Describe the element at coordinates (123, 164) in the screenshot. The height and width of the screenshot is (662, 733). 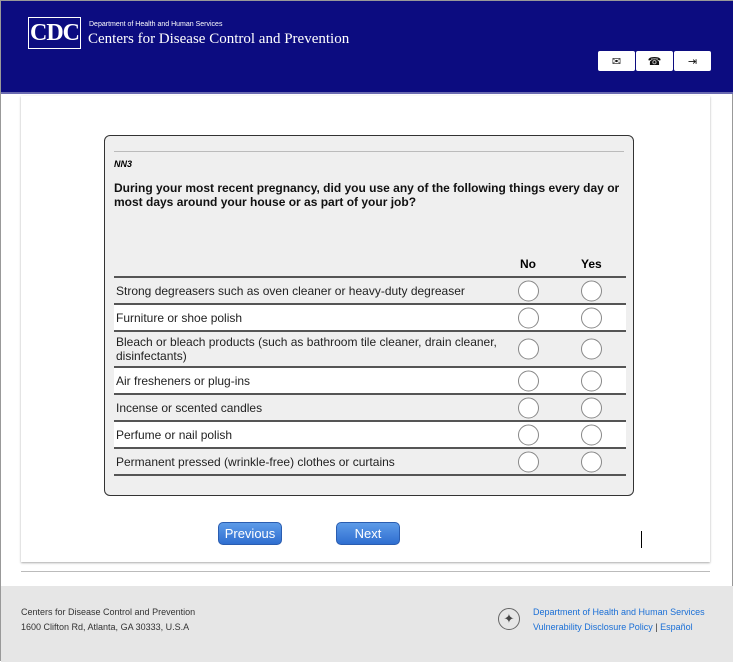
I see `question-id: NN3` at that location.